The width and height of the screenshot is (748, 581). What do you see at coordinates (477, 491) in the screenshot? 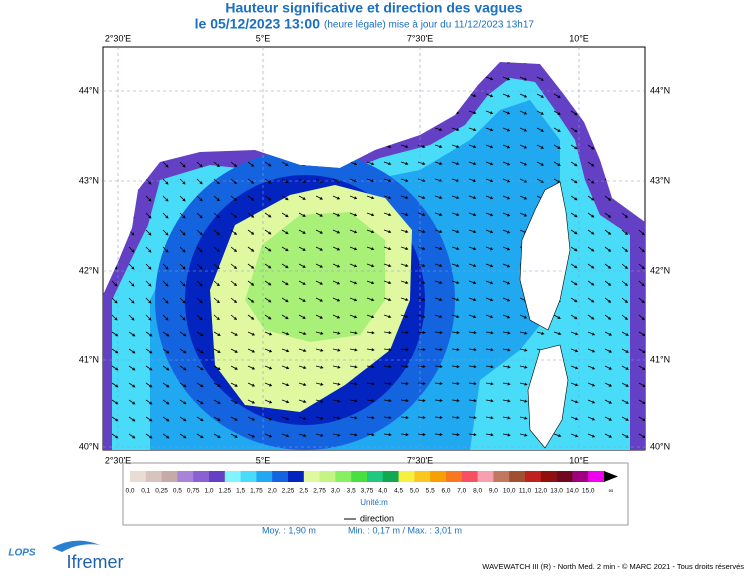
I see `color-label: 8,0` at bounding box center [477, 491].